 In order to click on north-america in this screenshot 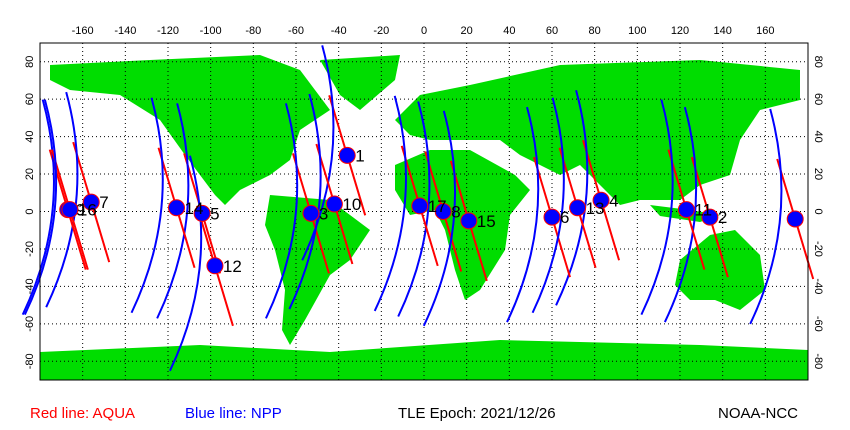, I will do `click(190, 130)`.